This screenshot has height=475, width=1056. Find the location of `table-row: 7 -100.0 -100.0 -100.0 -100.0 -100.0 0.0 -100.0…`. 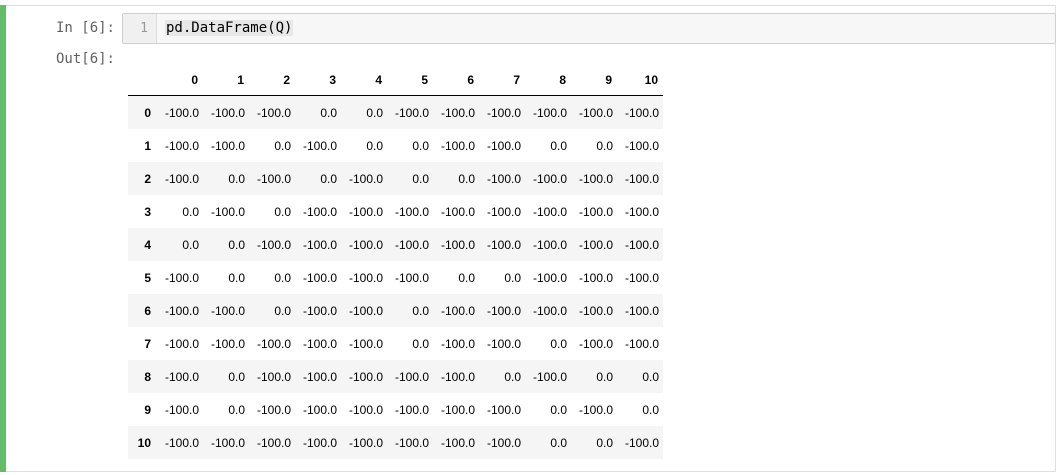

table-row: 7 -100.0 -100.0 -100.0 -100.0 -100.0 0.0 -100.0… is located at coordinates (395, 343).